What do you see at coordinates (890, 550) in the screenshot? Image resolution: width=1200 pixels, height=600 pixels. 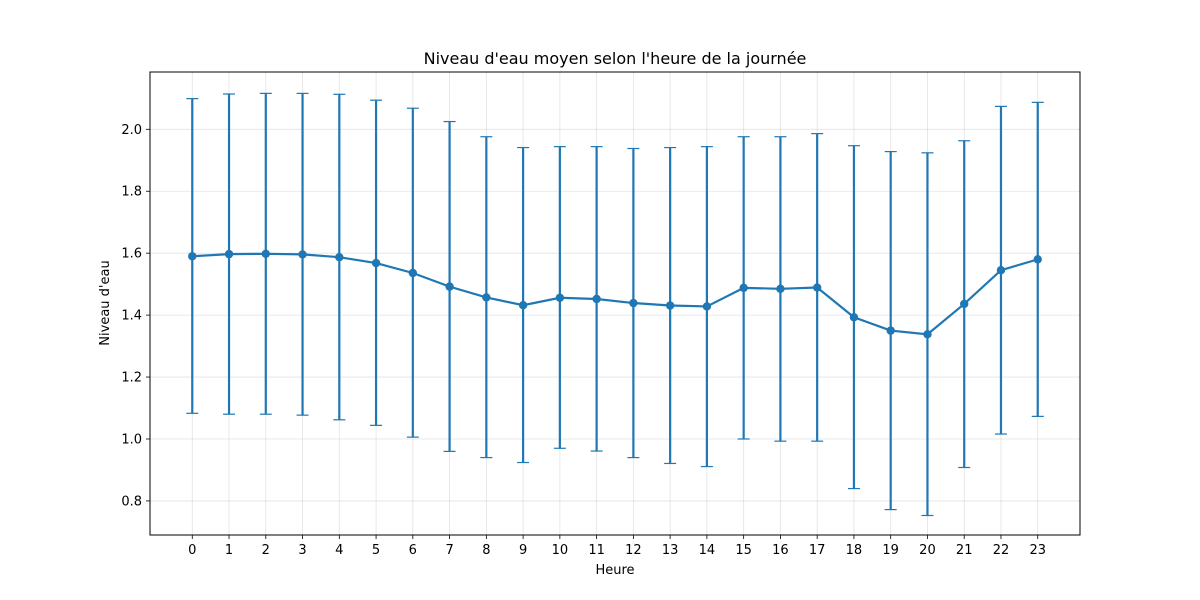 I see `x-tick-label: 19` at bounding box center [890, 550].